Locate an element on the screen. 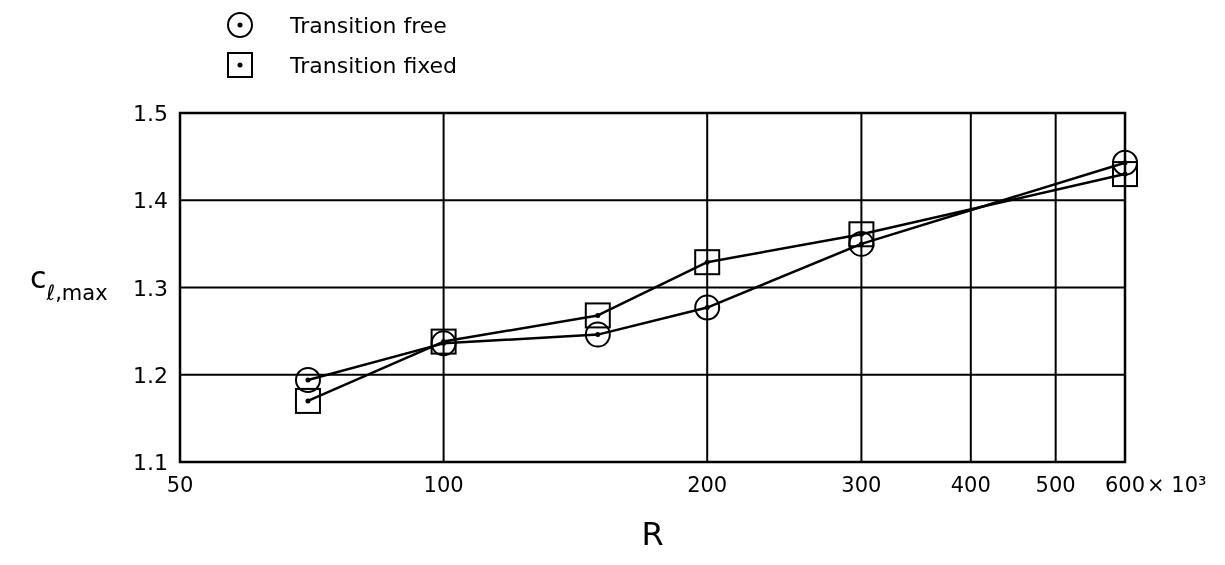  x-tick-label: 100 is located at coordinates (443, 485).